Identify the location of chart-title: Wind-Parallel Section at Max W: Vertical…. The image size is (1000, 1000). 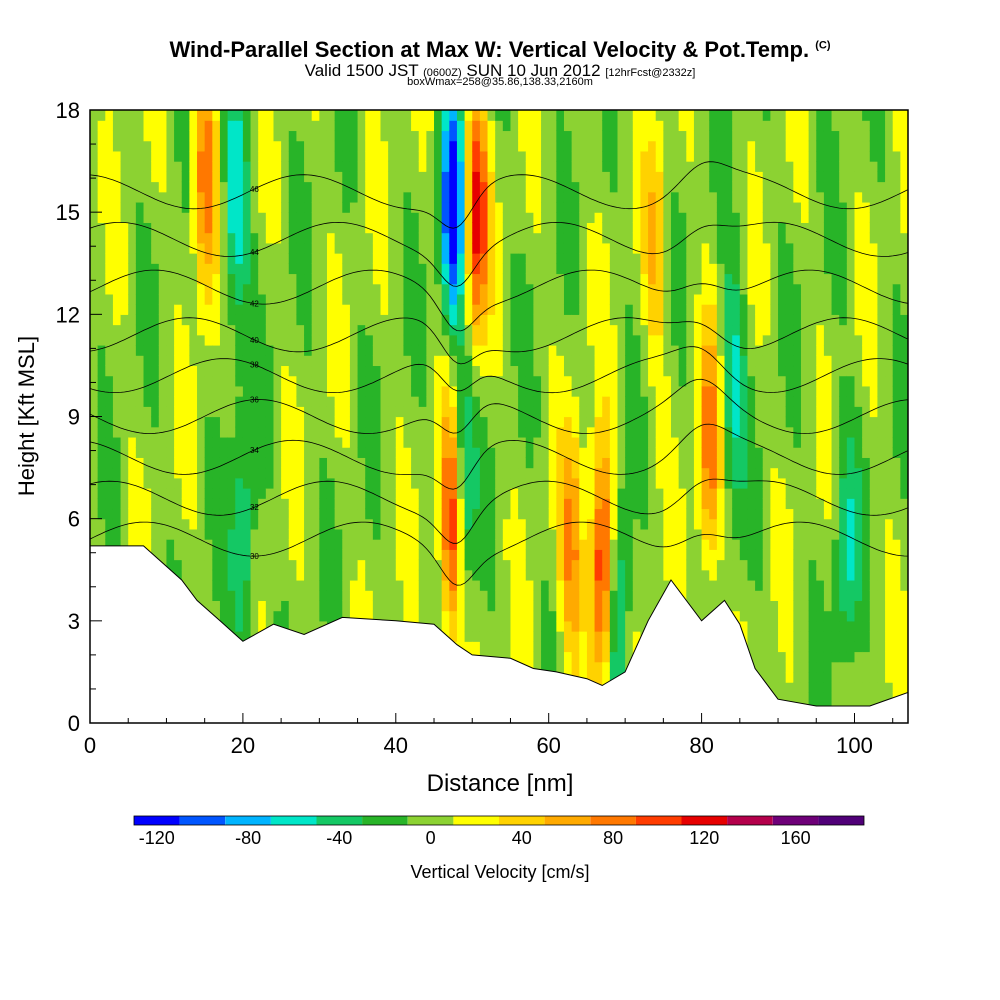
(500, 49).